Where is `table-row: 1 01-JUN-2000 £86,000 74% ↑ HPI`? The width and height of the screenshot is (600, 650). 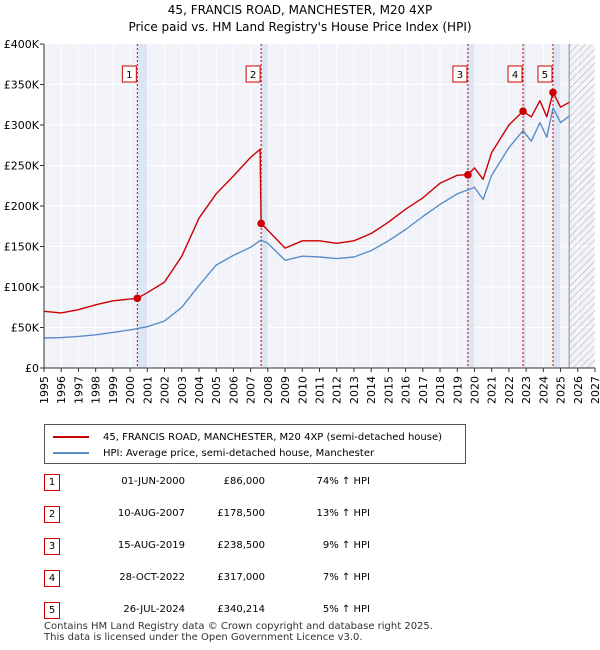
table-row: 1 01-JUN-2000 £86,000 74% ↑ HPI is located at coordinates (300, 482).